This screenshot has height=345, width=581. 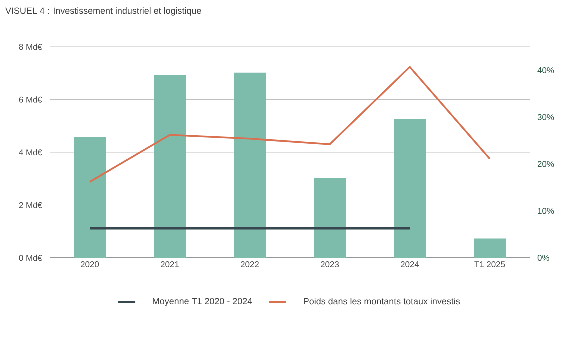 I want to click on y2-tick-label: 20%, so click(x=546, y=164).